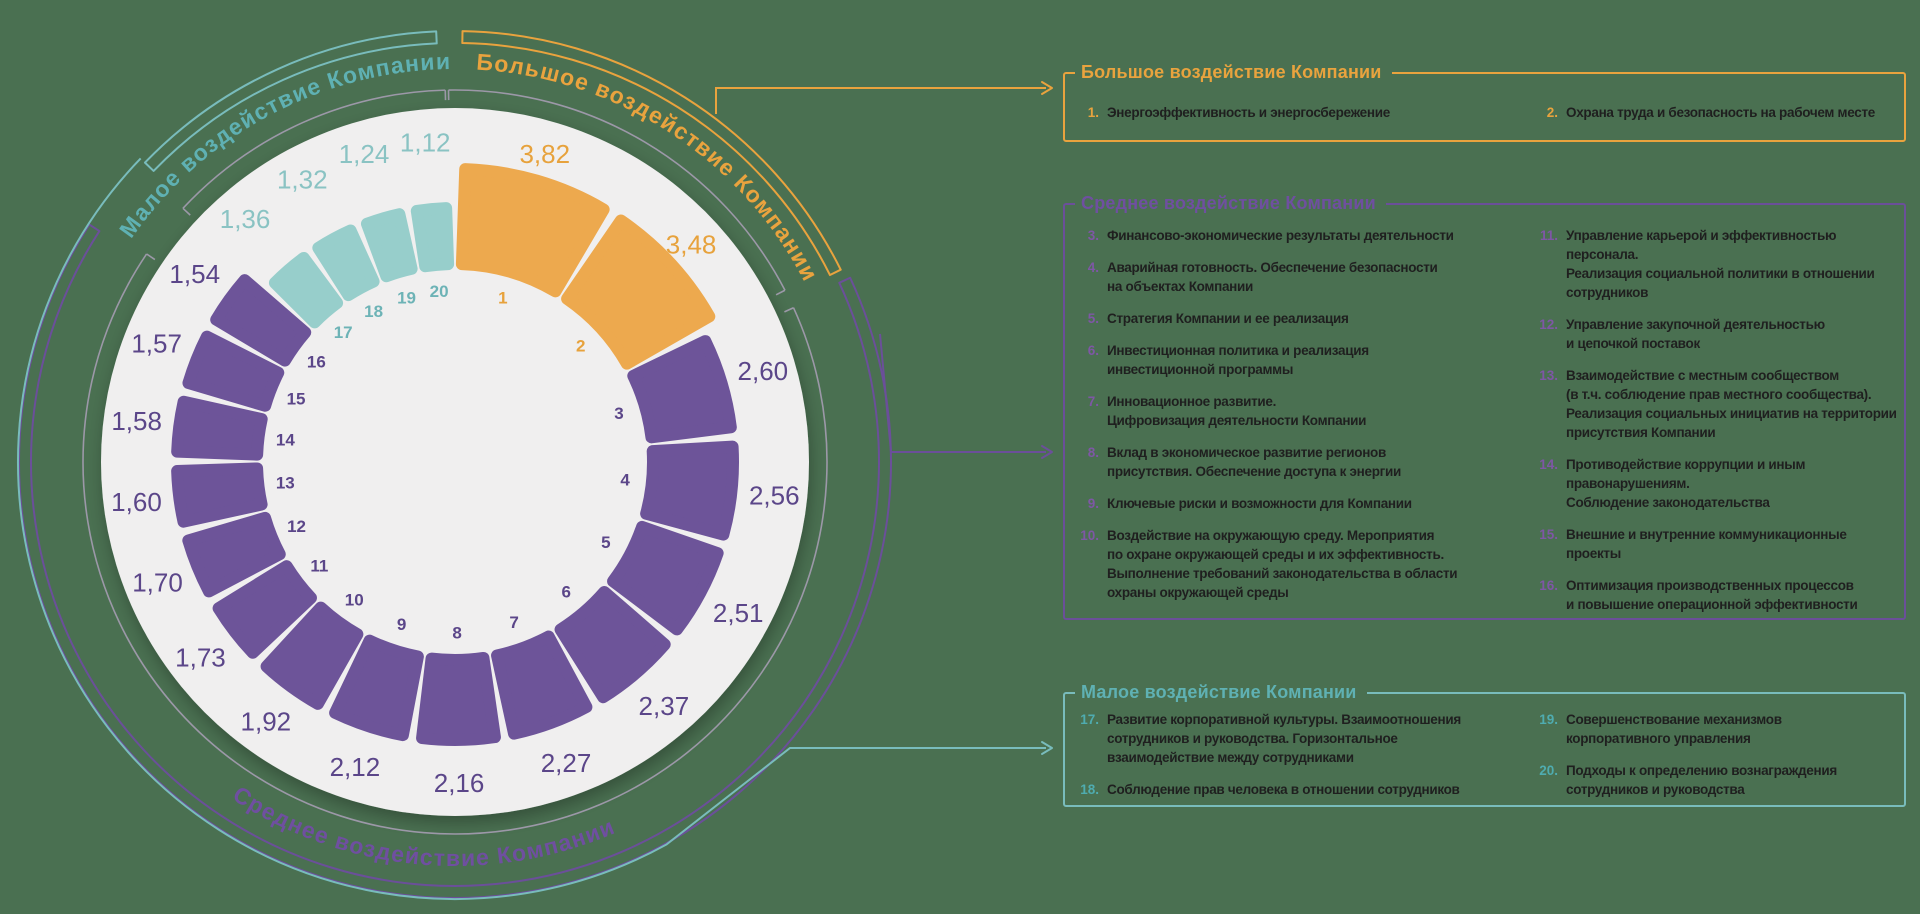  What do you see at coordinates (1294, 318) in the screenshot?
I see `list-item-5: 5. Стратегия Компании и ее реализация` at bounding box center [1294, 318].